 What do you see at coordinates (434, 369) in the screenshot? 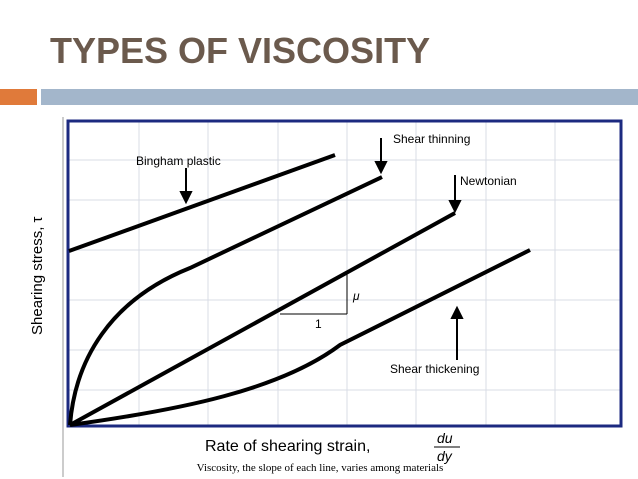
I see `curve-label: Shear thickening` at bounding box center [434, 369].